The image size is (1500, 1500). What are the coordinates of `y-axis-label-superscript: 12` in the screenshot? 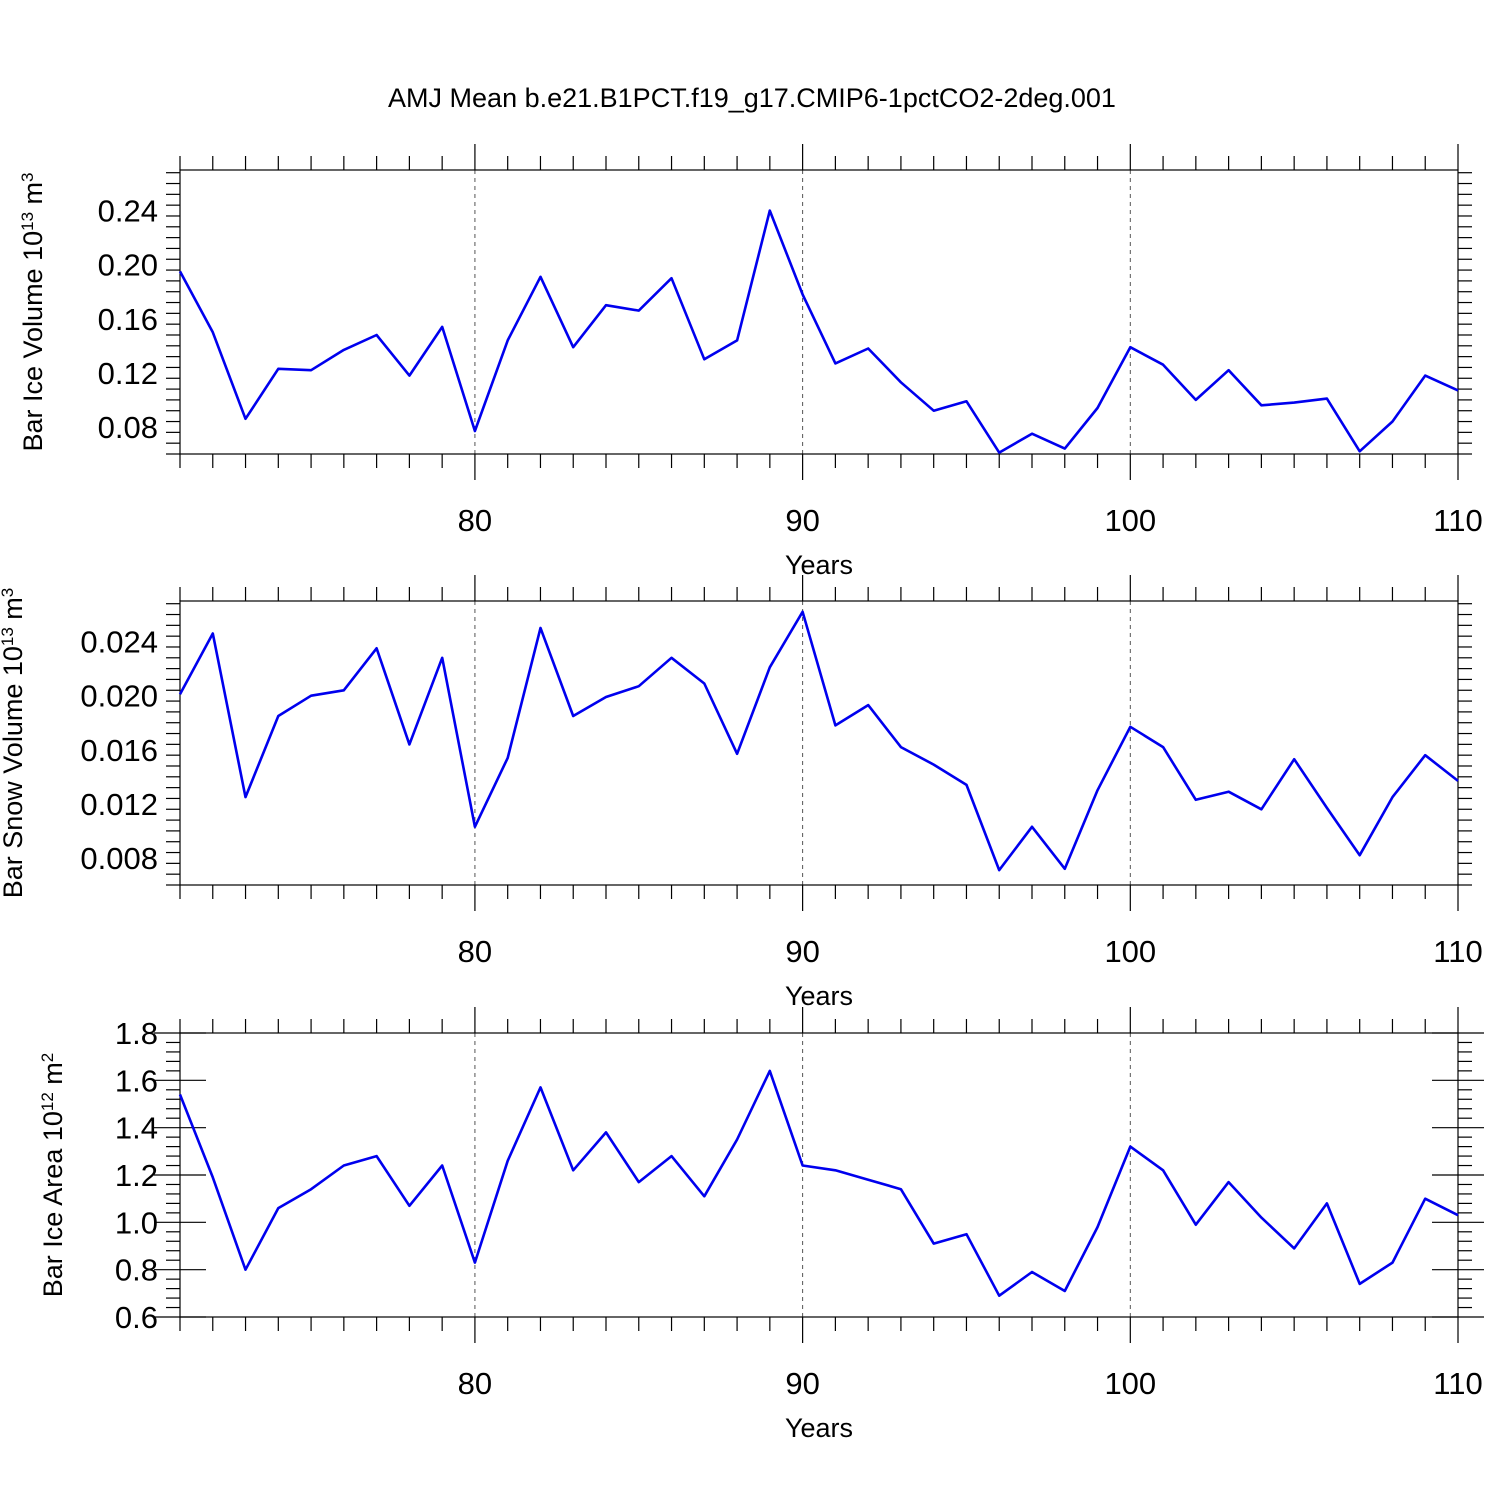 It's located at (47, 1101).